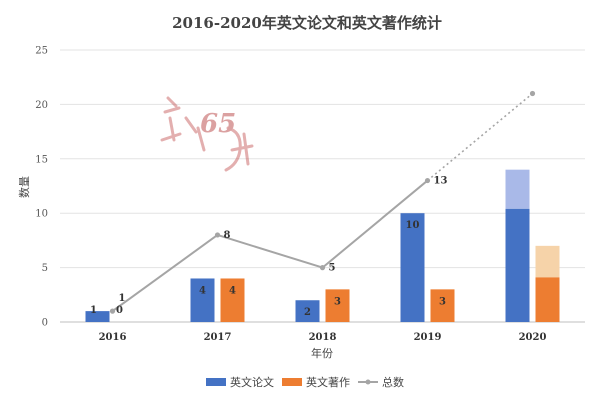  What do you see at coordinates (332, 268) in the screenshot?
I see `total-data-label: 5` at bounding box center [332, 268].